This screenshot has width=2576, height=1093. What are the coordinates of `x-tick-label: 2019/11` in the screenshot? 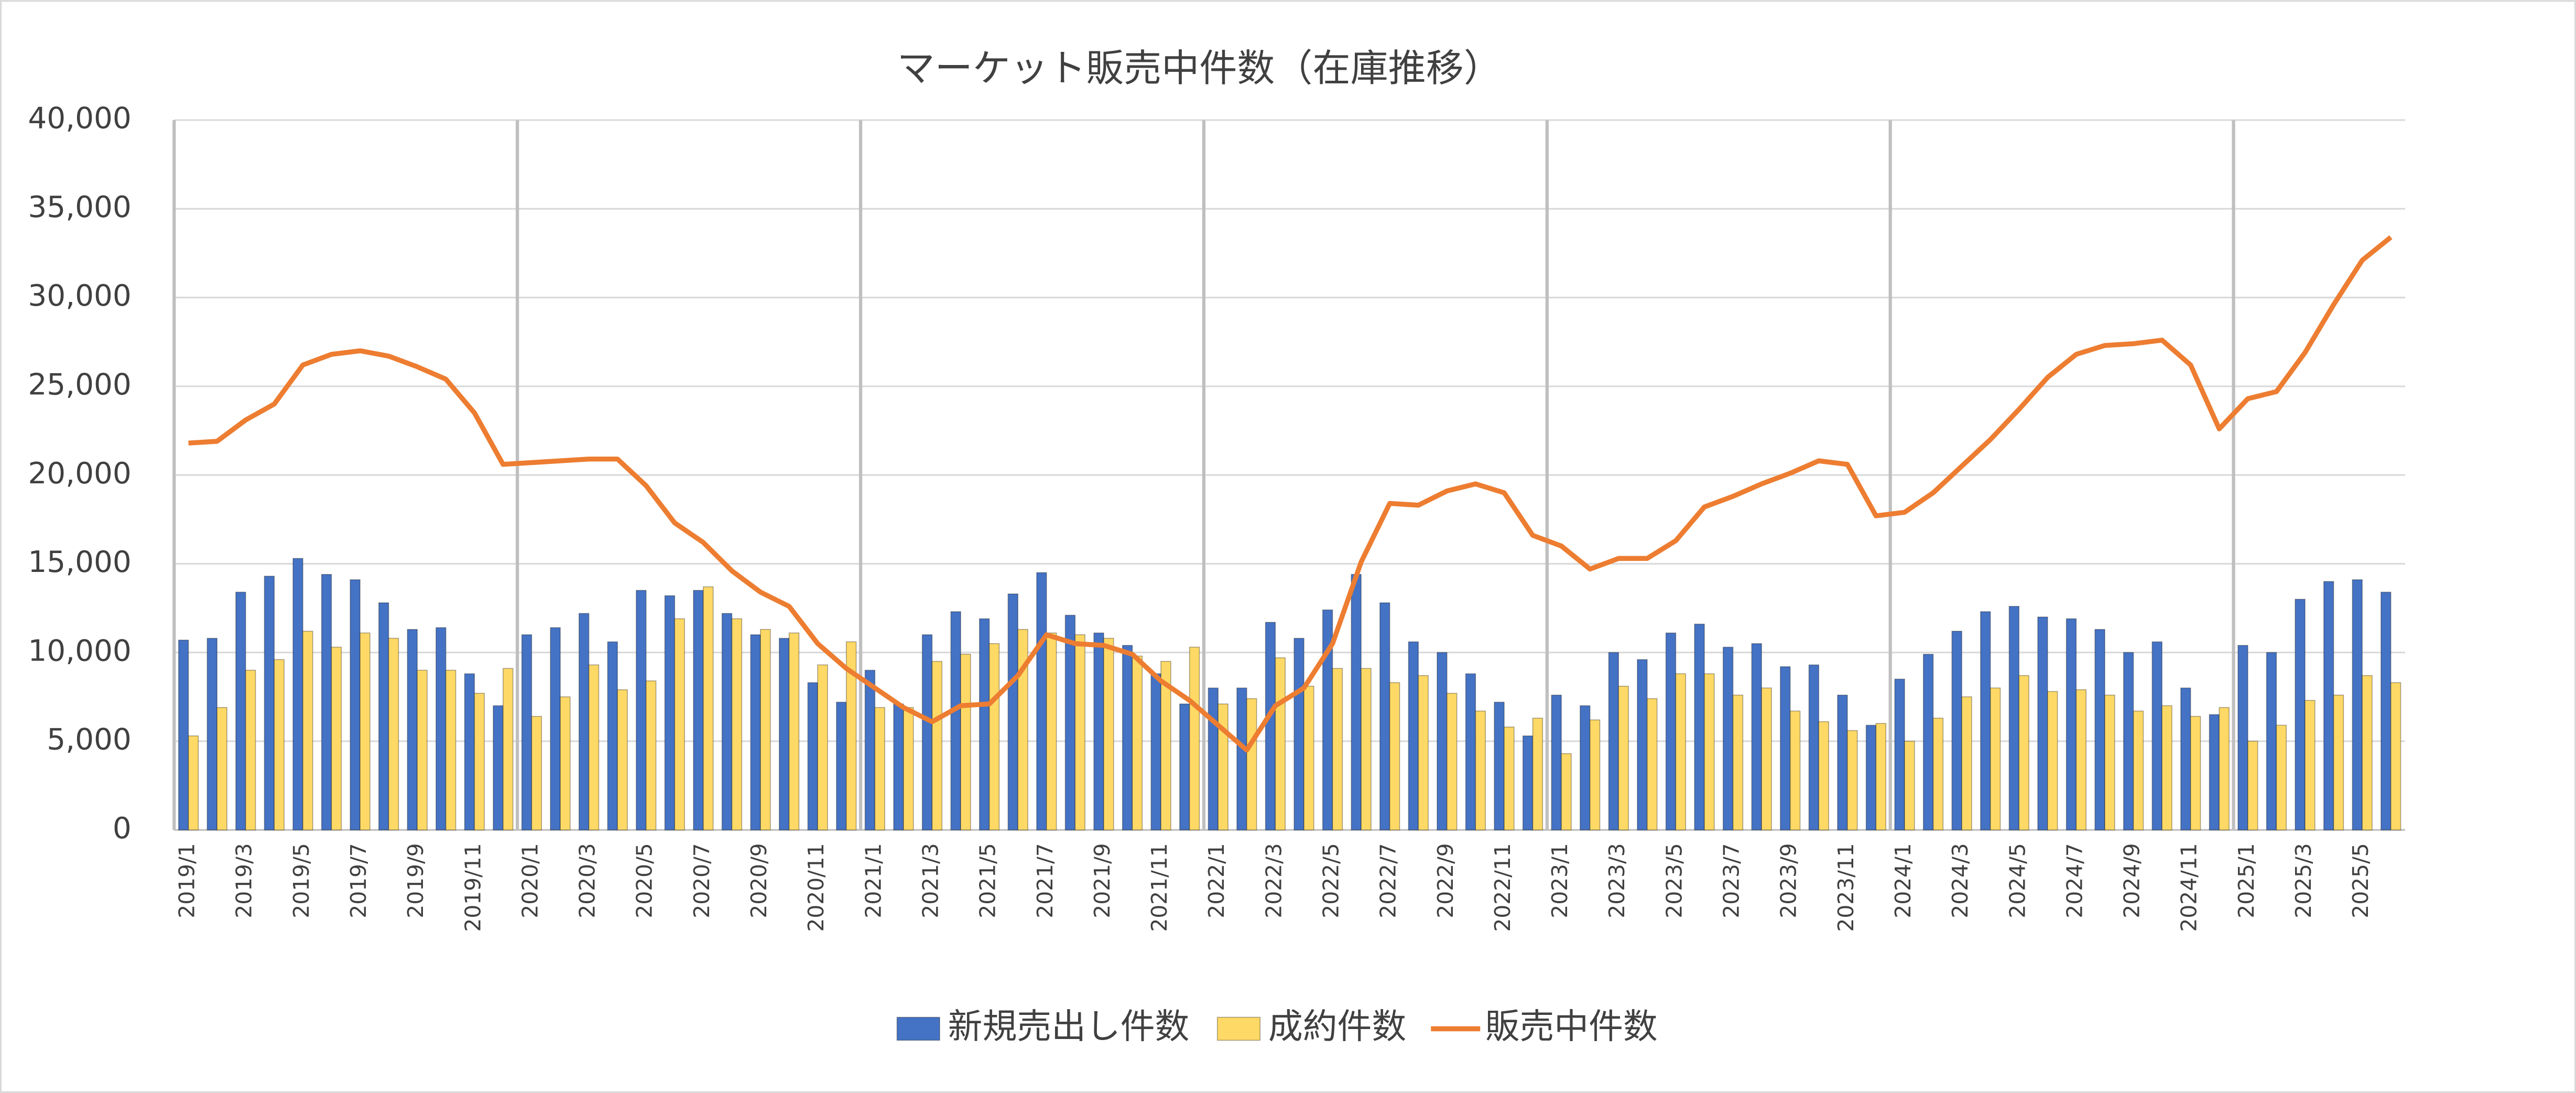 It's located at (472, 887).